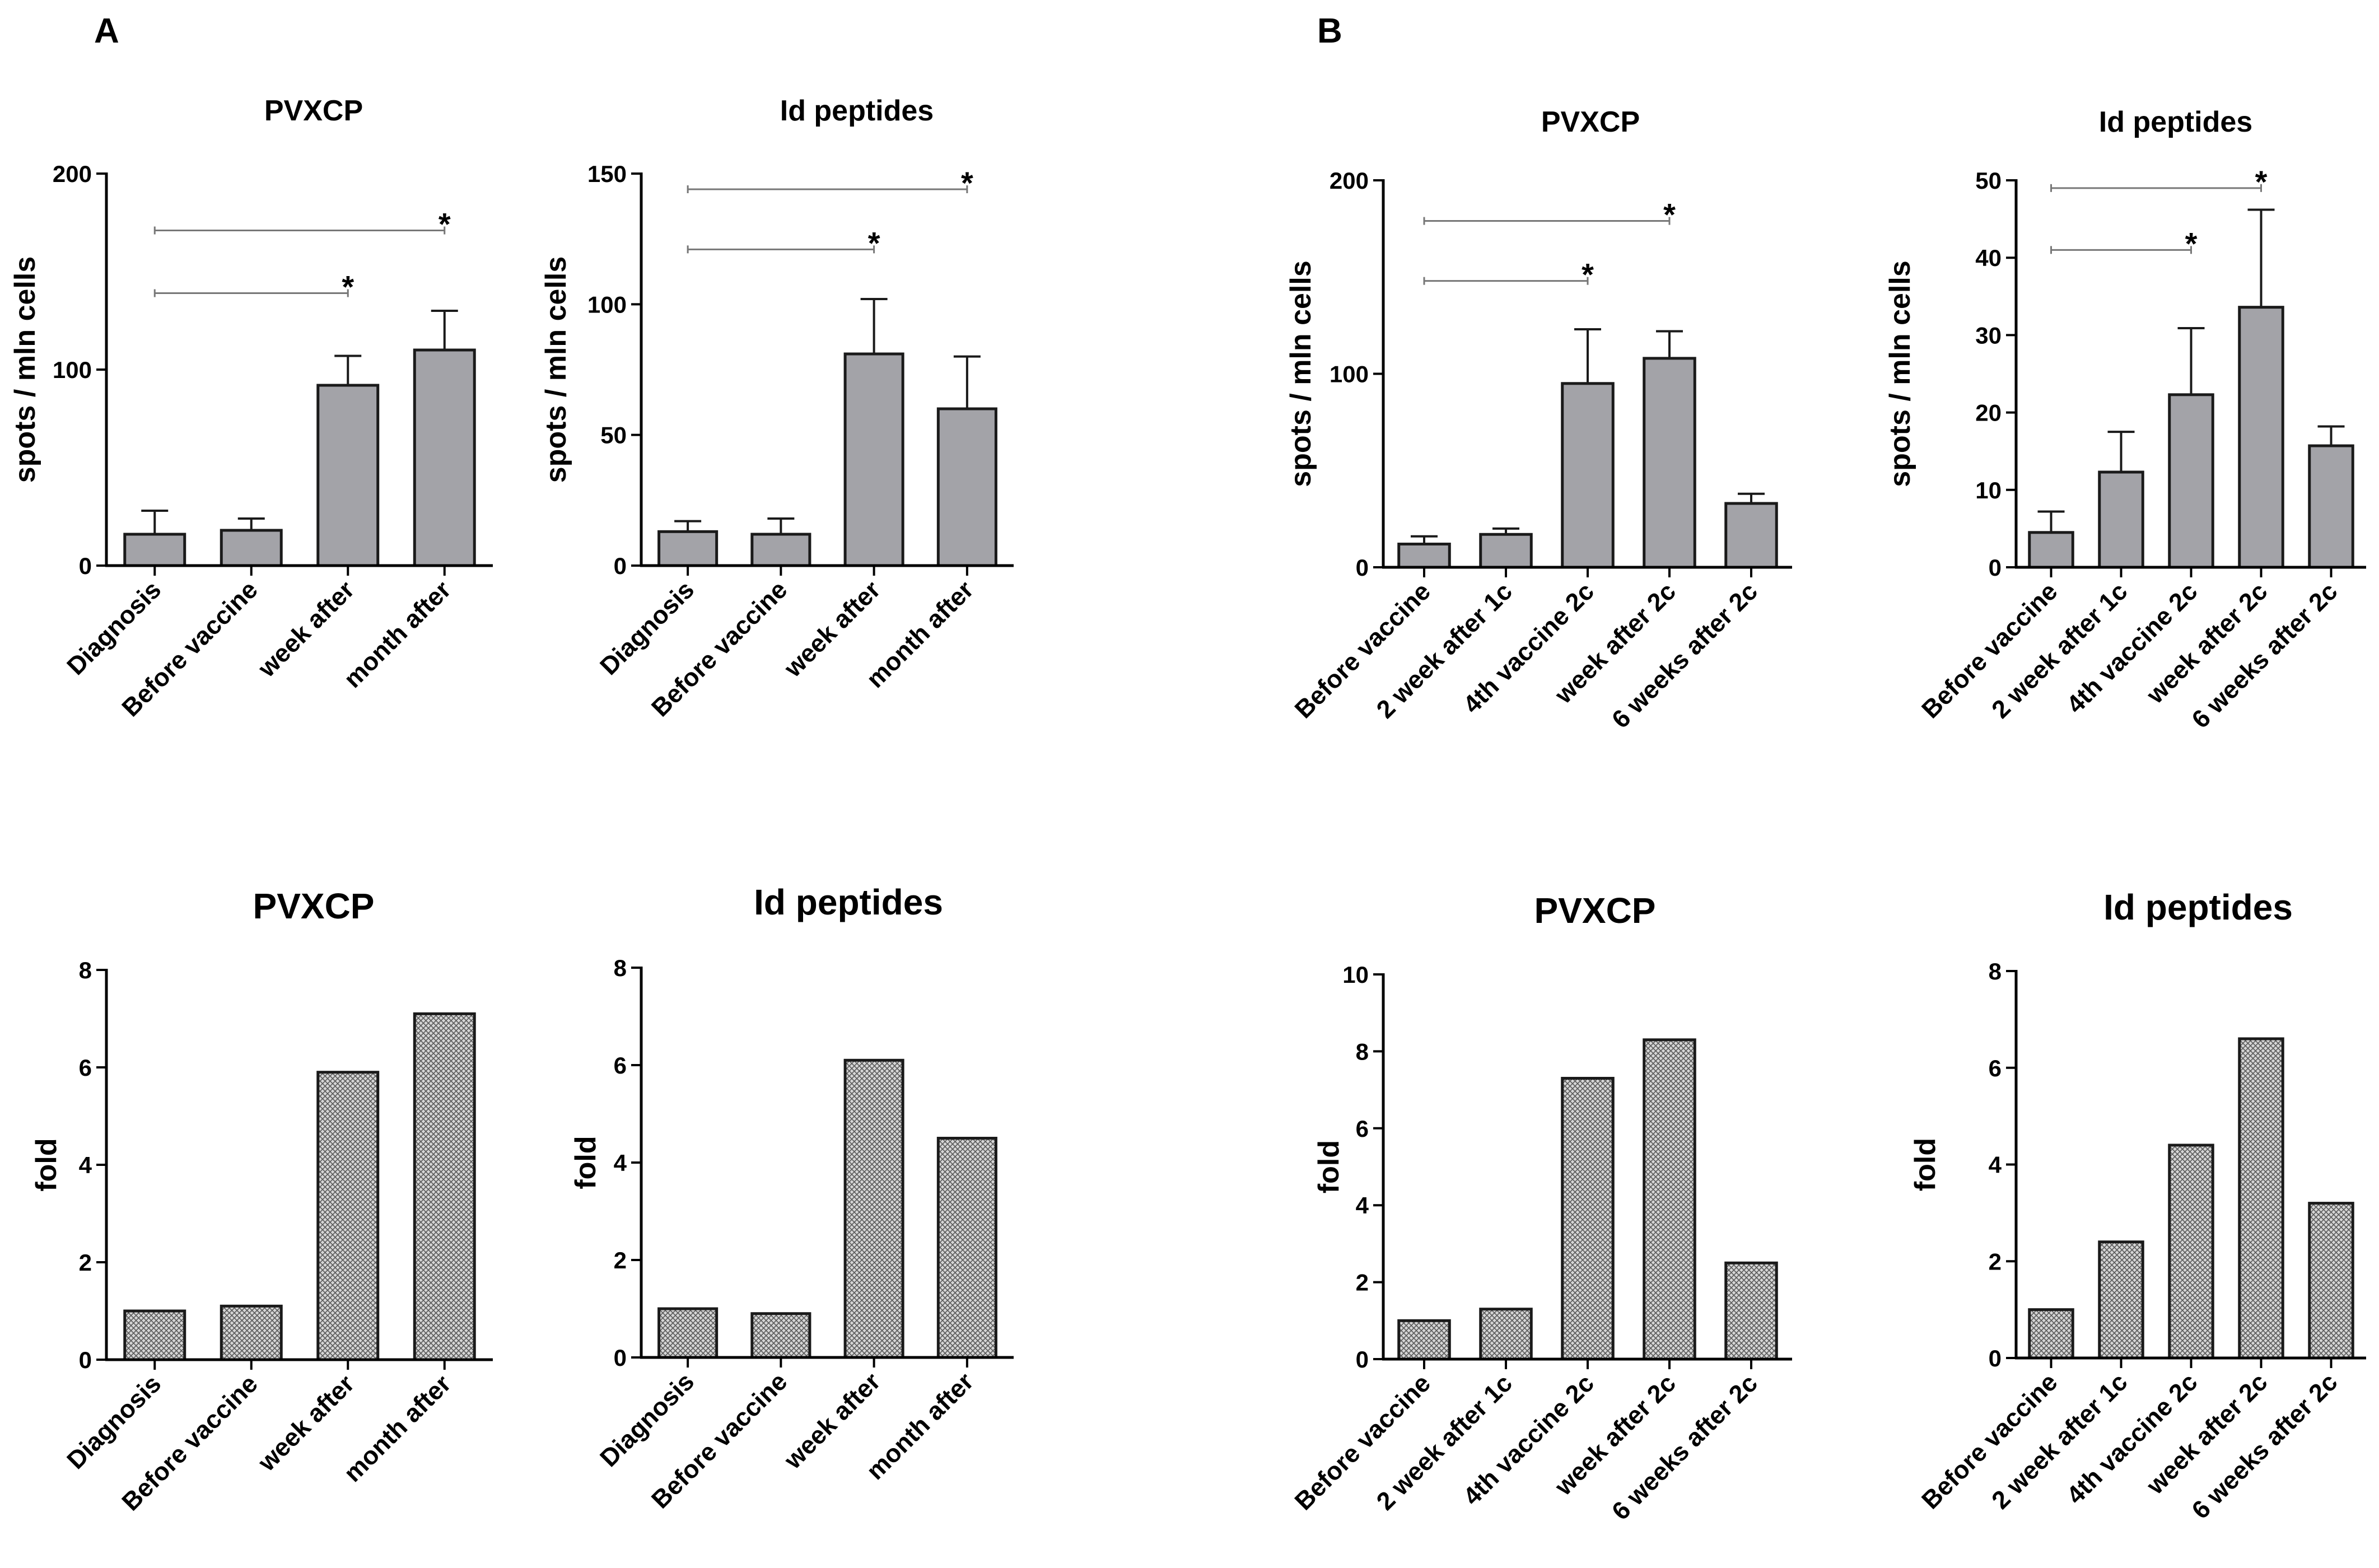 Image resolution: width=2379 pixels, height=1568 pixels. I want to click on x-tick-label: 2 week after 1c, so click(1444, 651).